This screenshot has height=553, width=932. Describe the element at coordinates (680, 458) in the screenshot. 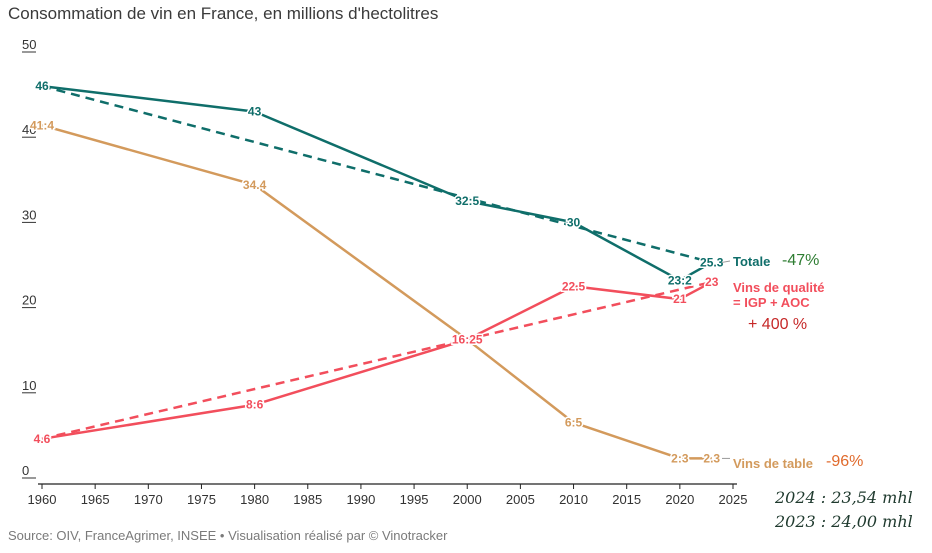

I see `data-label-table: 2:3` at that location.